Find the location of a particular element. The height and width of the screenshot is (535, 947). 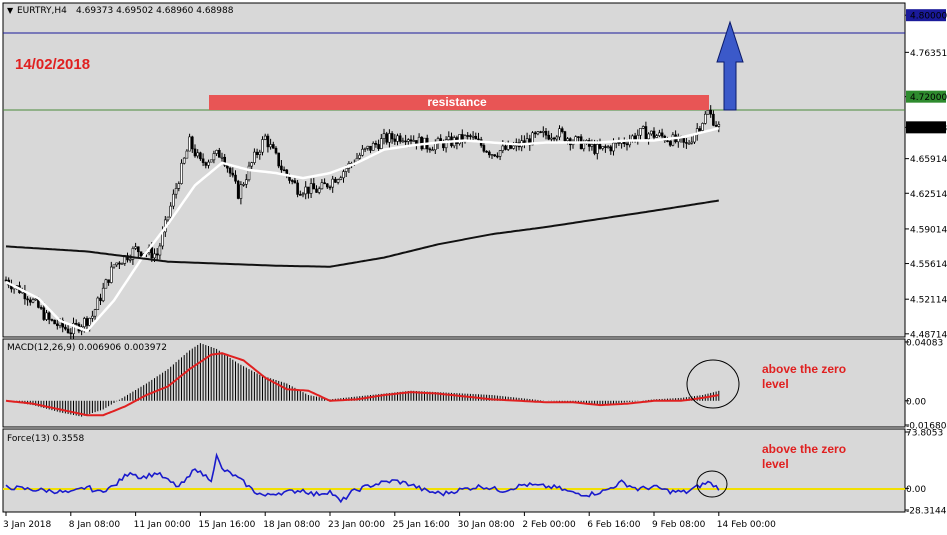

resistance-box is located at coordinates (459, 102).